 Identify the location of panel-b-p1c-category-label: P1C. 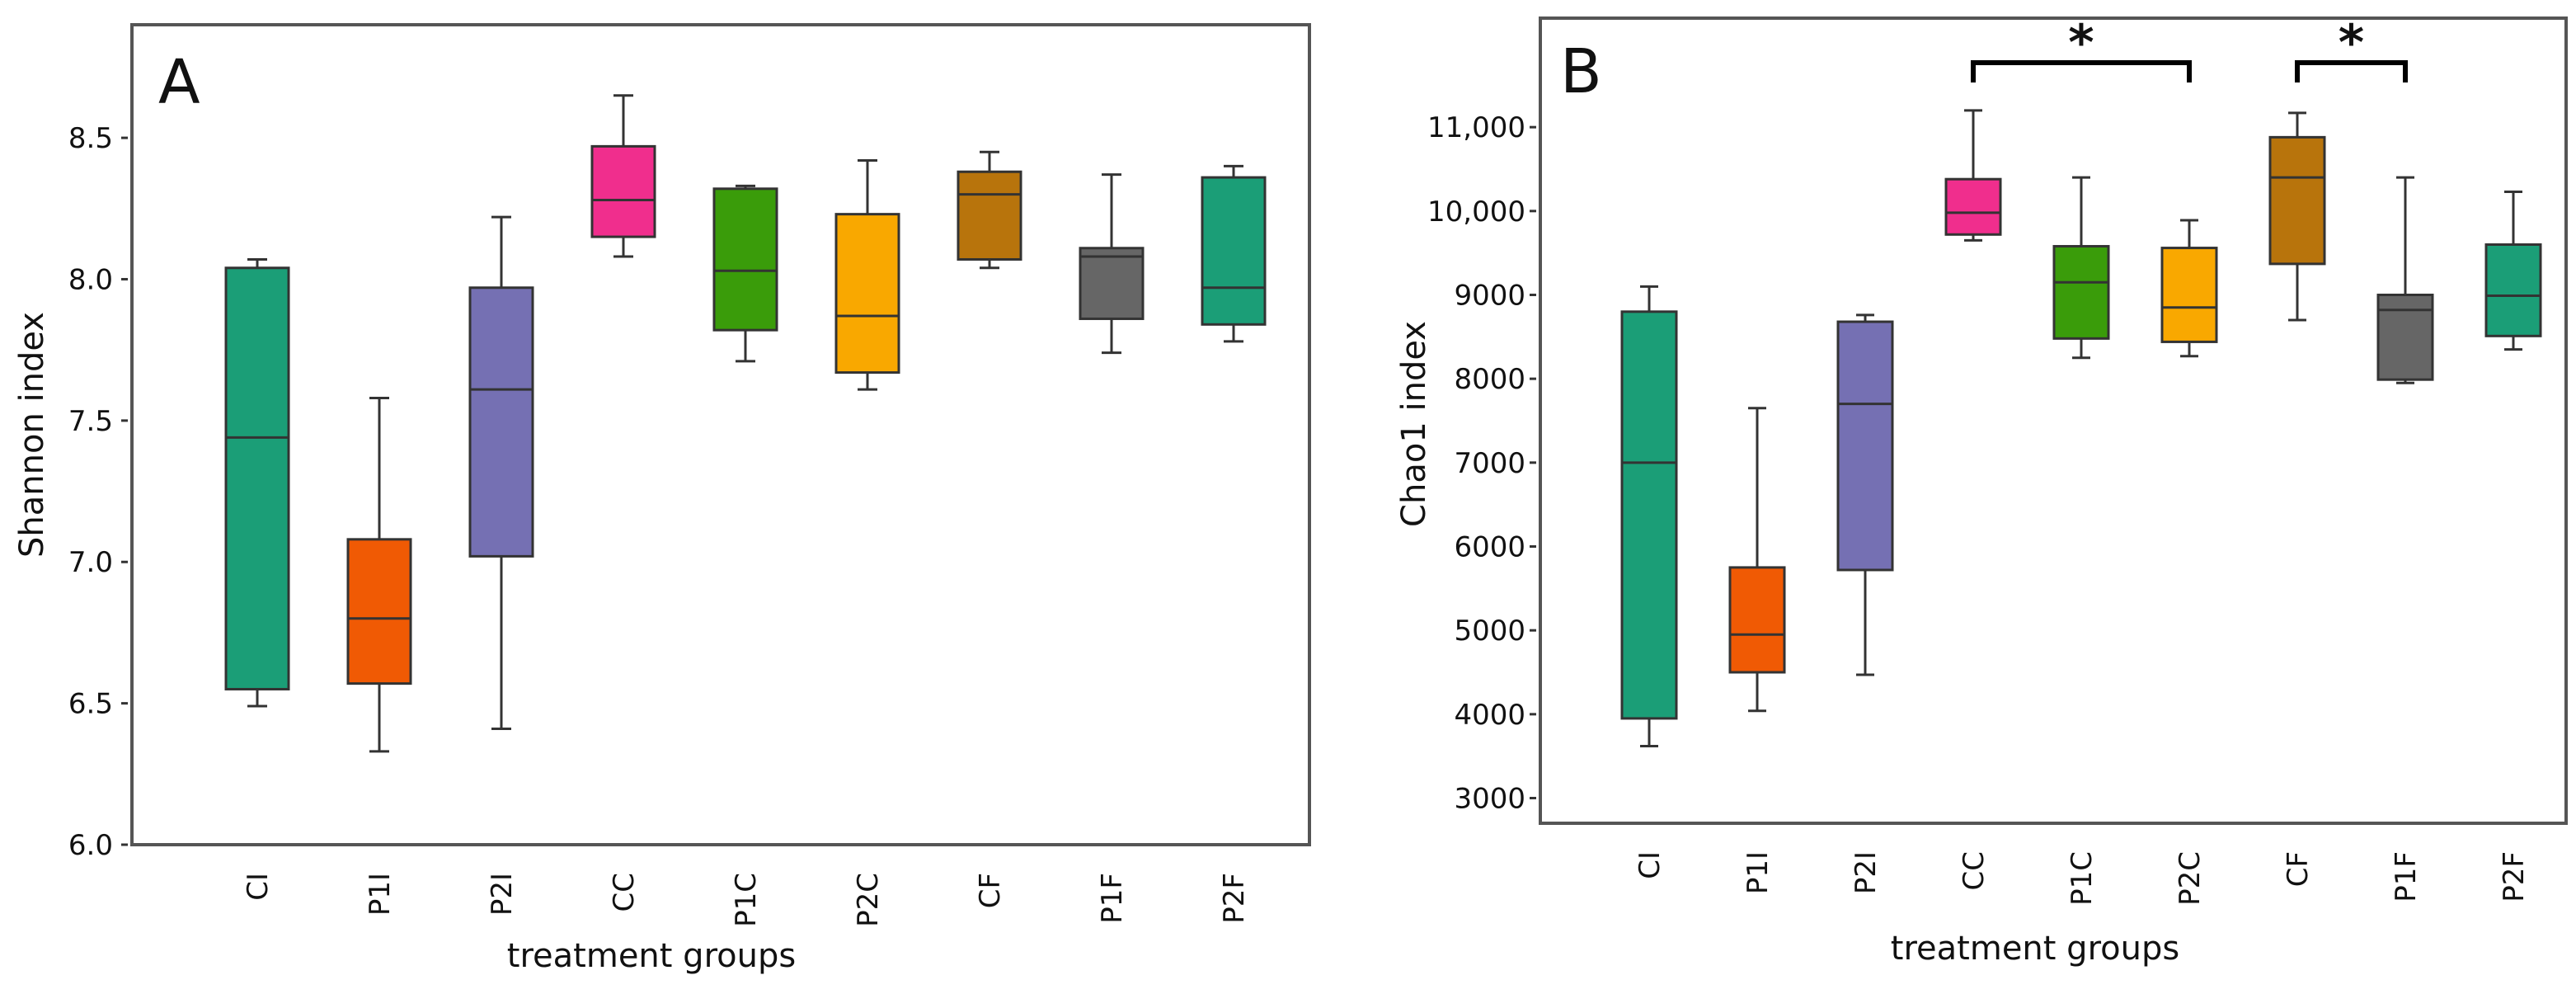
(2082, 878).